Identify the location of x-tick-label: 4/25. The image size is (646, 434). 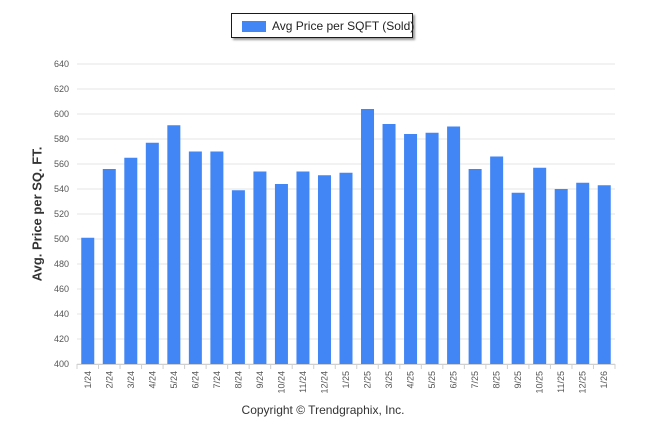
(411, 380).